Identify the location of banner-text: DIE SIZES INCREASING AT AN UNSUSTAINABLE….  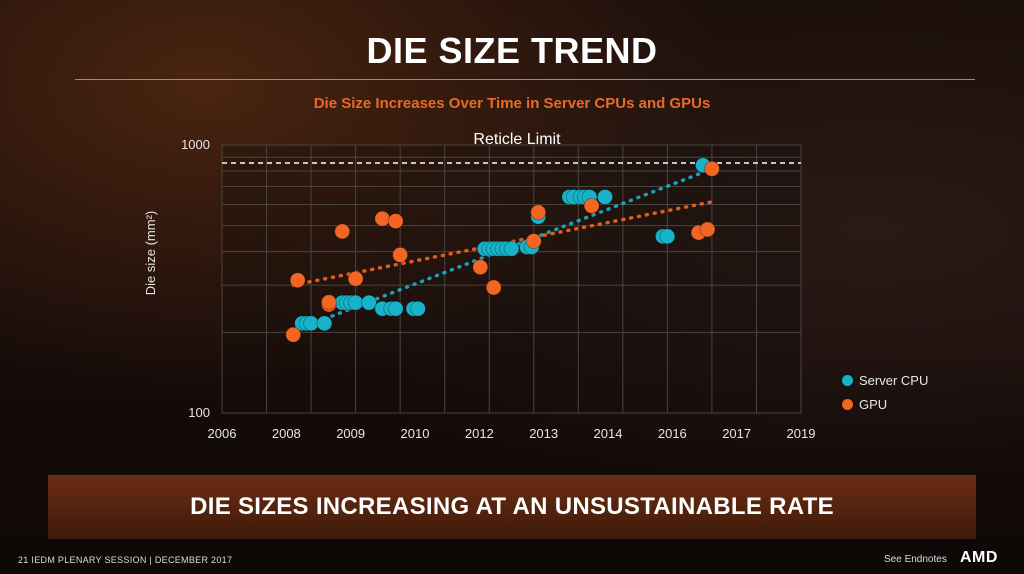
(512, 506).